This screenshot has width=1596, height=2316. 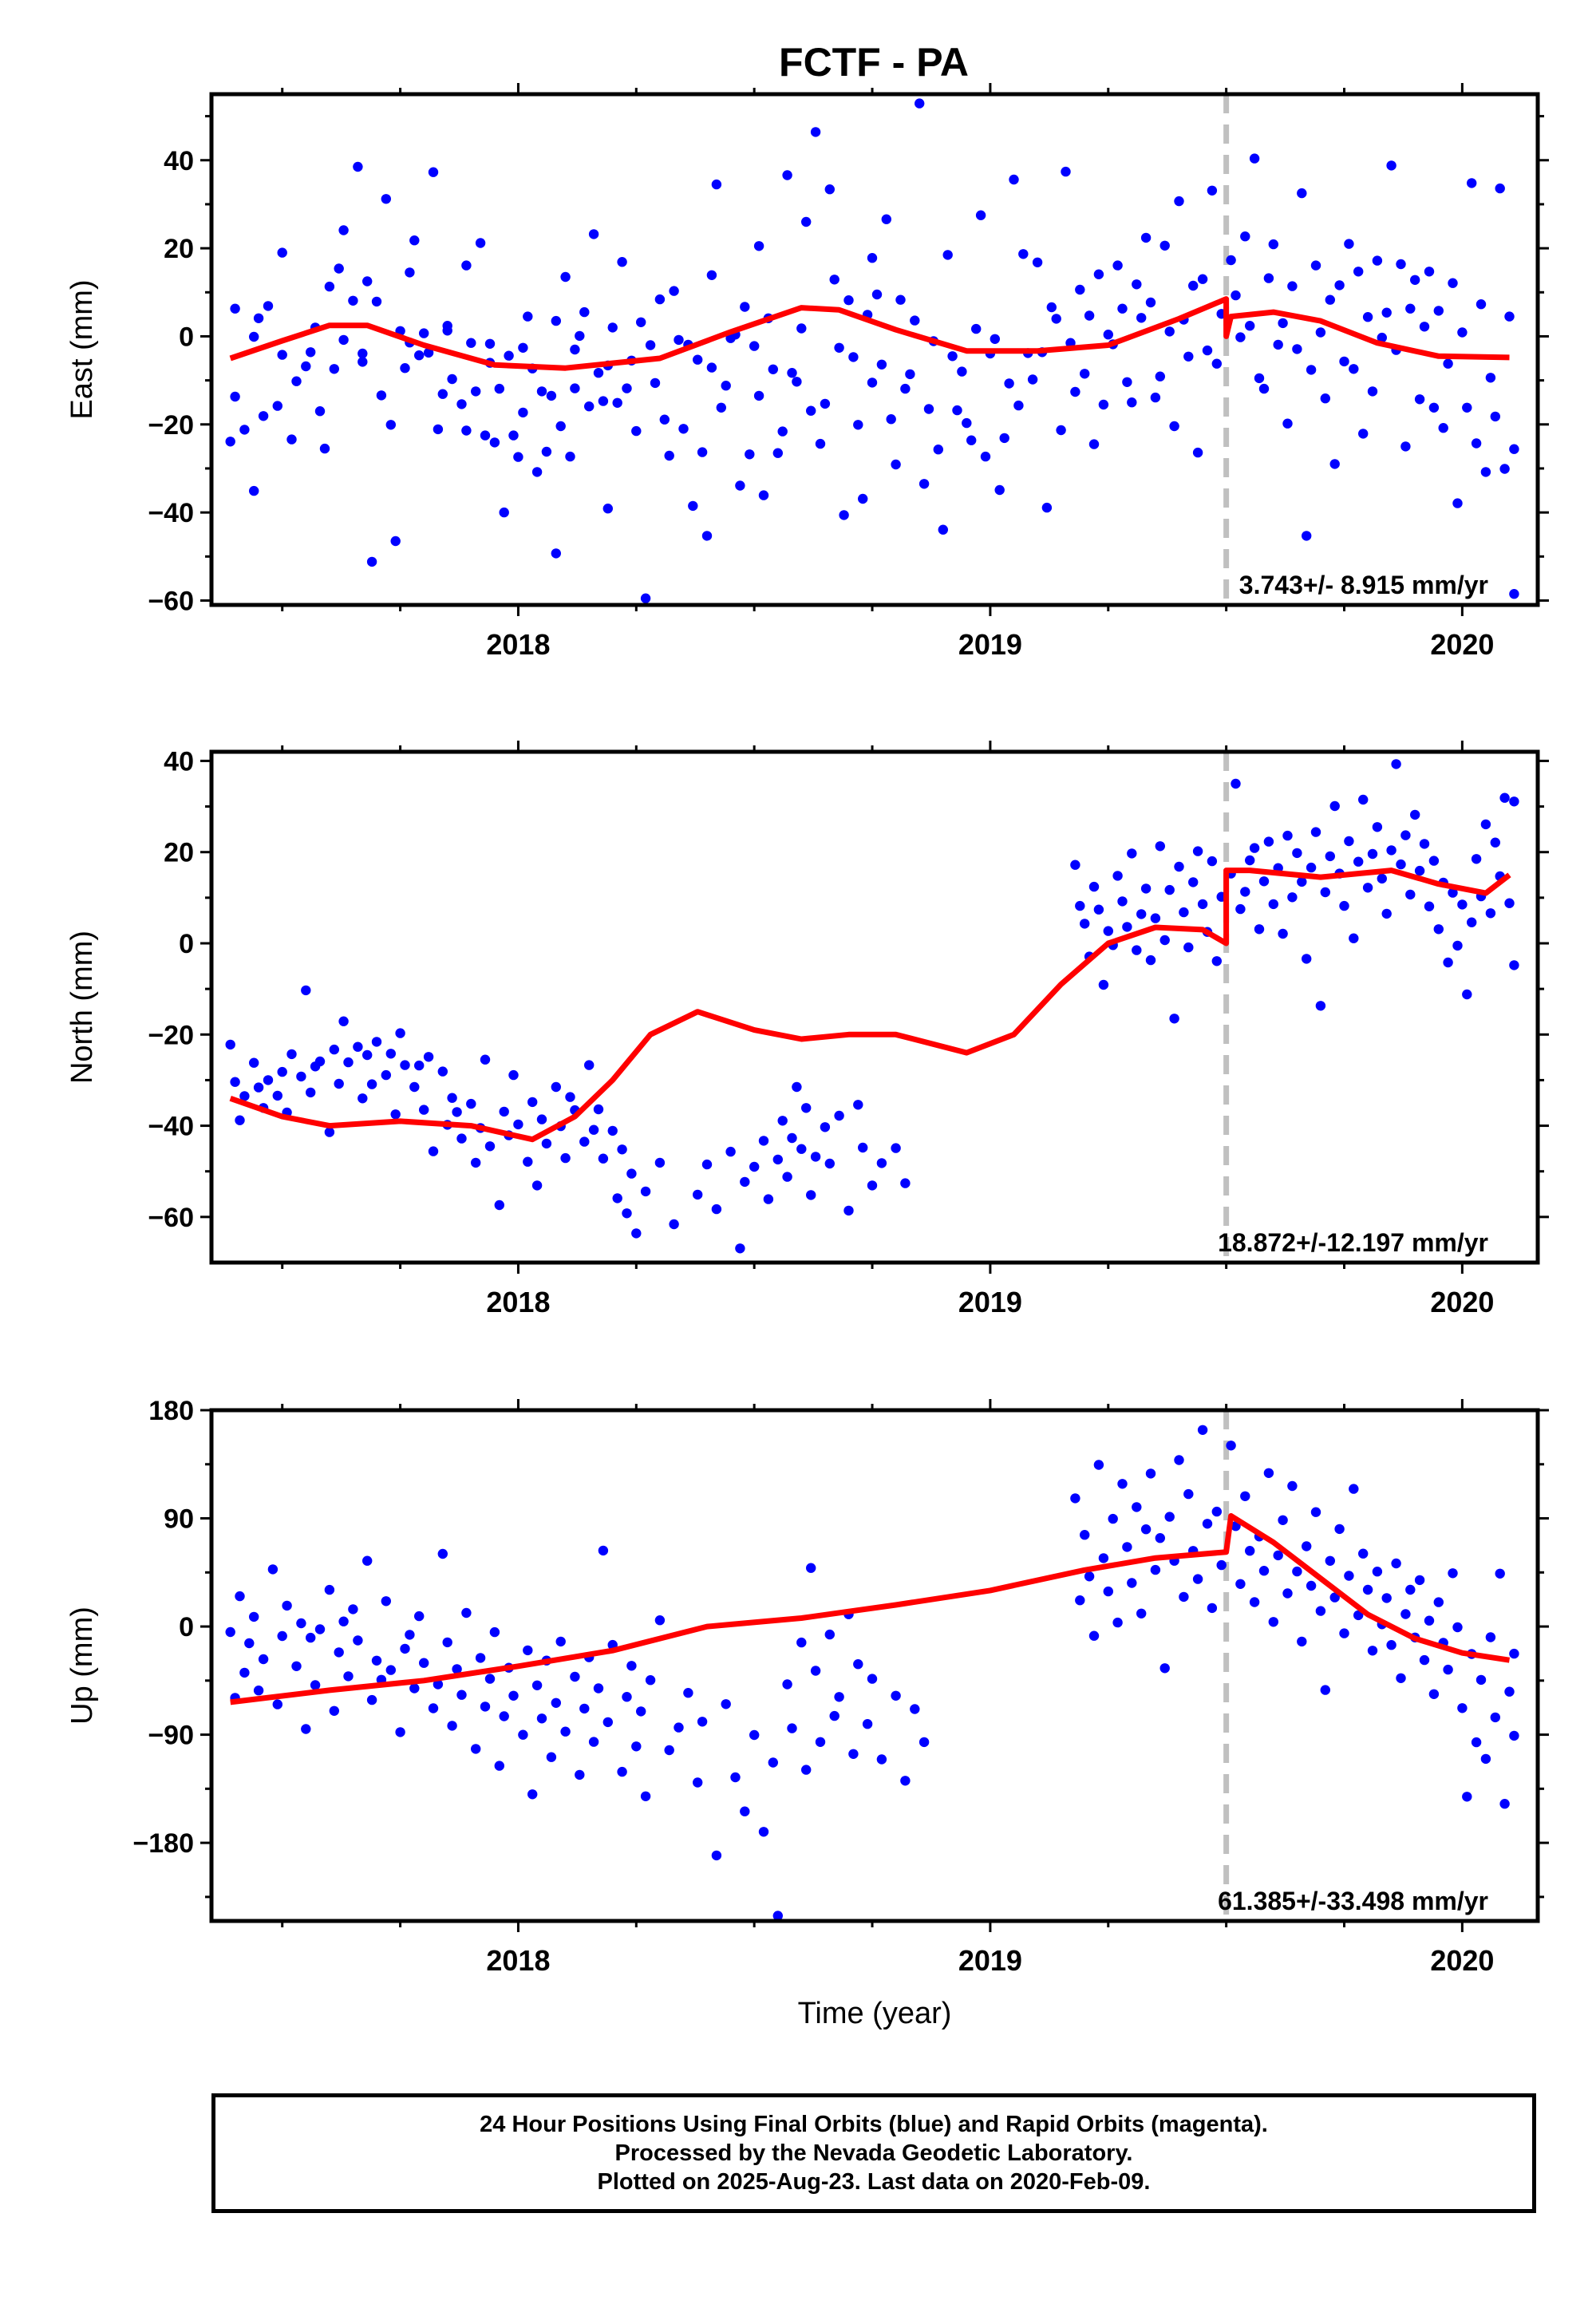 What do you see at coordinates (171, 1736) in the screenshot?
I see `y-tick-label: −90` at bounding box center [171, 1736].